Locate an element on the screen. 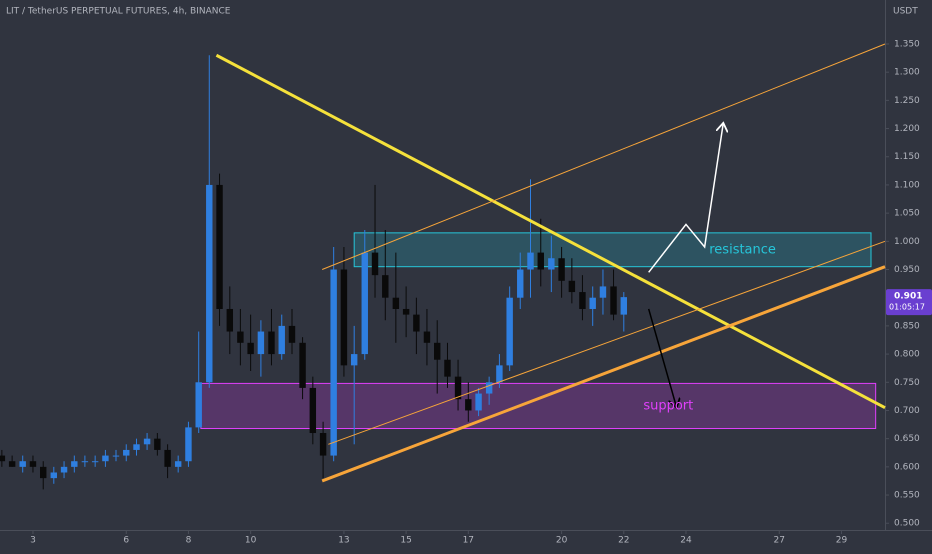 The height and width of the screenshot is (554, 932). x-tick-label: 29 is located at coordinates (842, 541).